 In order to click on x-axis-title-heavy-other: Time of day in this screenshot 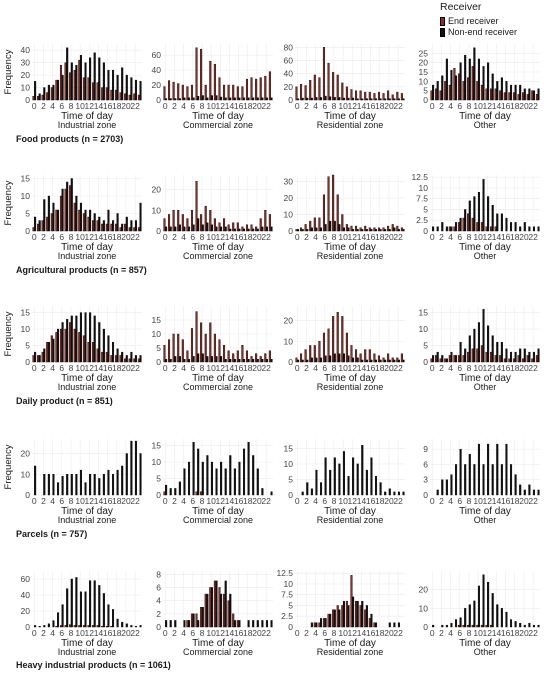, I will do `click(485, 643)`.